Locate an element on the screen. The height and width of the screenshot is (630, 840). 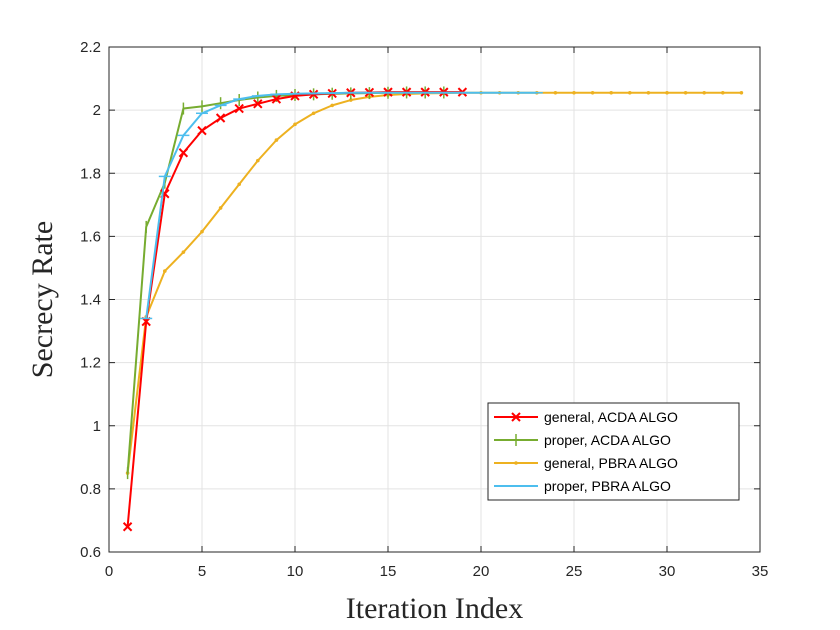
x-tick-label: 35 is located at coordinates (760, 571).